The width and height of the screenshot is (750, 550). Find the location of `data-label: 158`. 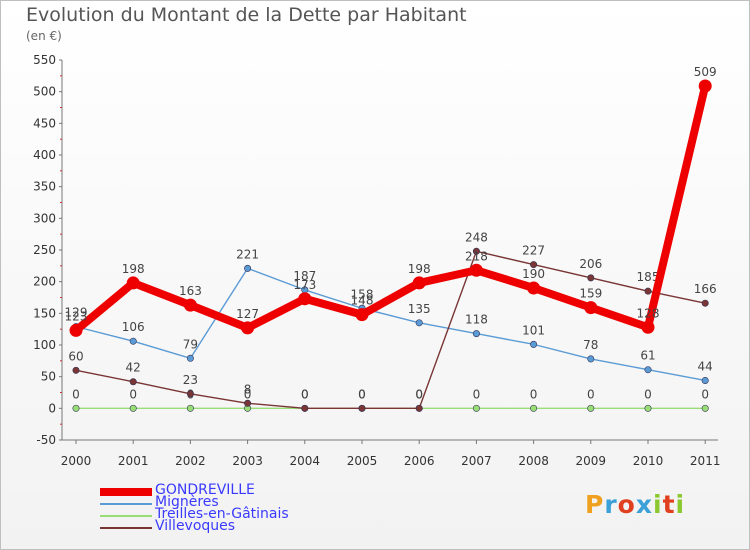

data-label: 158 is located at coordinates (362, 294).